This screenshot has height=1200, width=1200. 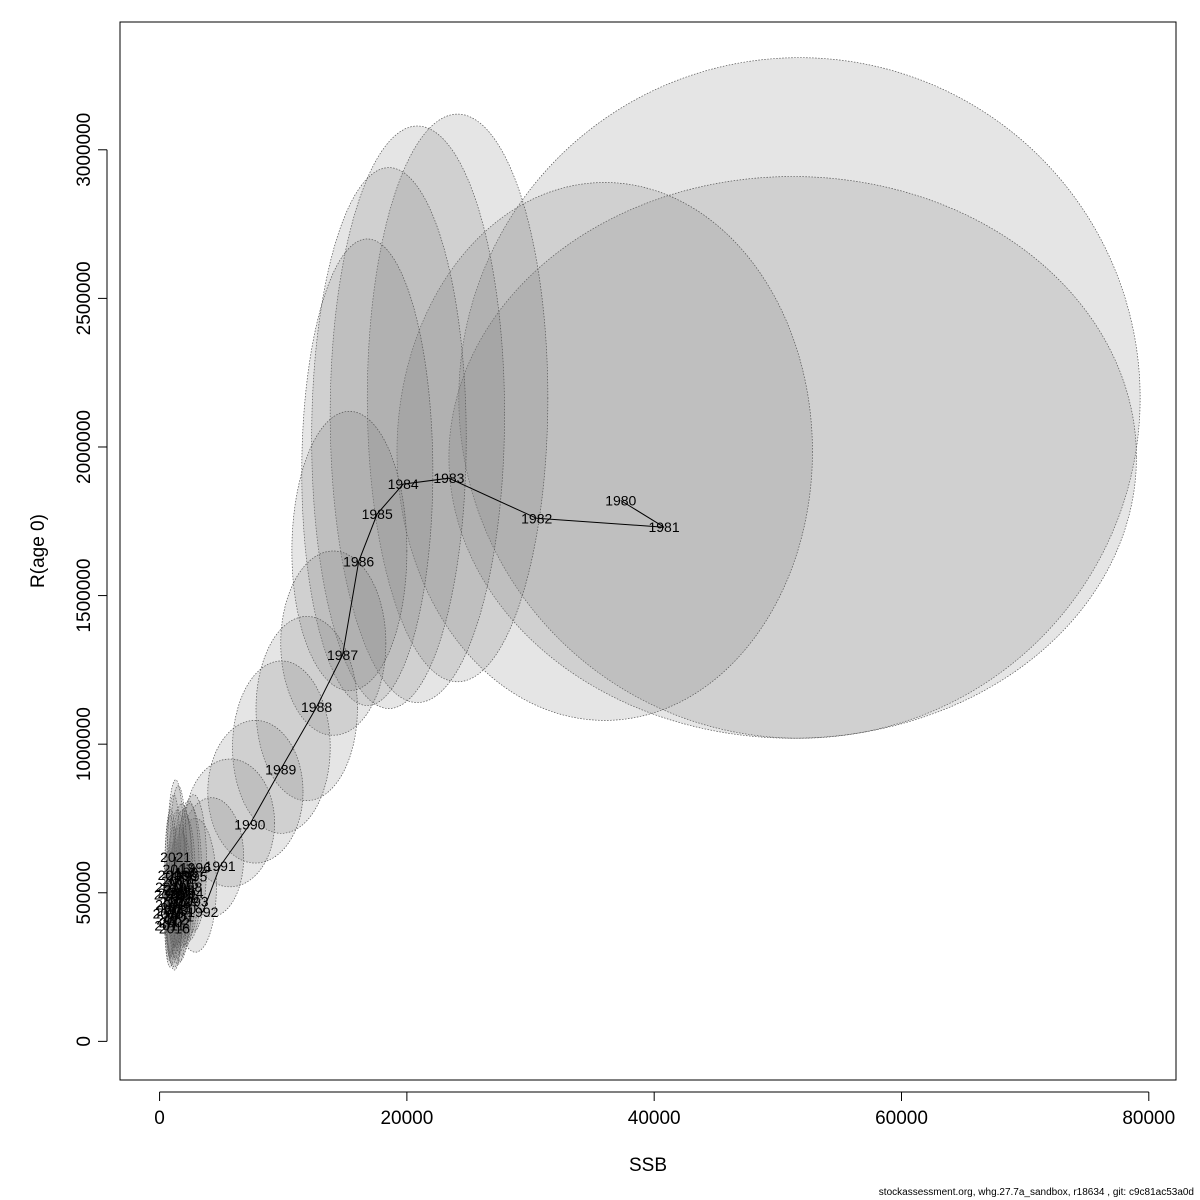 I want to click on point-label-2006: 2006, so click(x=181, y=875).